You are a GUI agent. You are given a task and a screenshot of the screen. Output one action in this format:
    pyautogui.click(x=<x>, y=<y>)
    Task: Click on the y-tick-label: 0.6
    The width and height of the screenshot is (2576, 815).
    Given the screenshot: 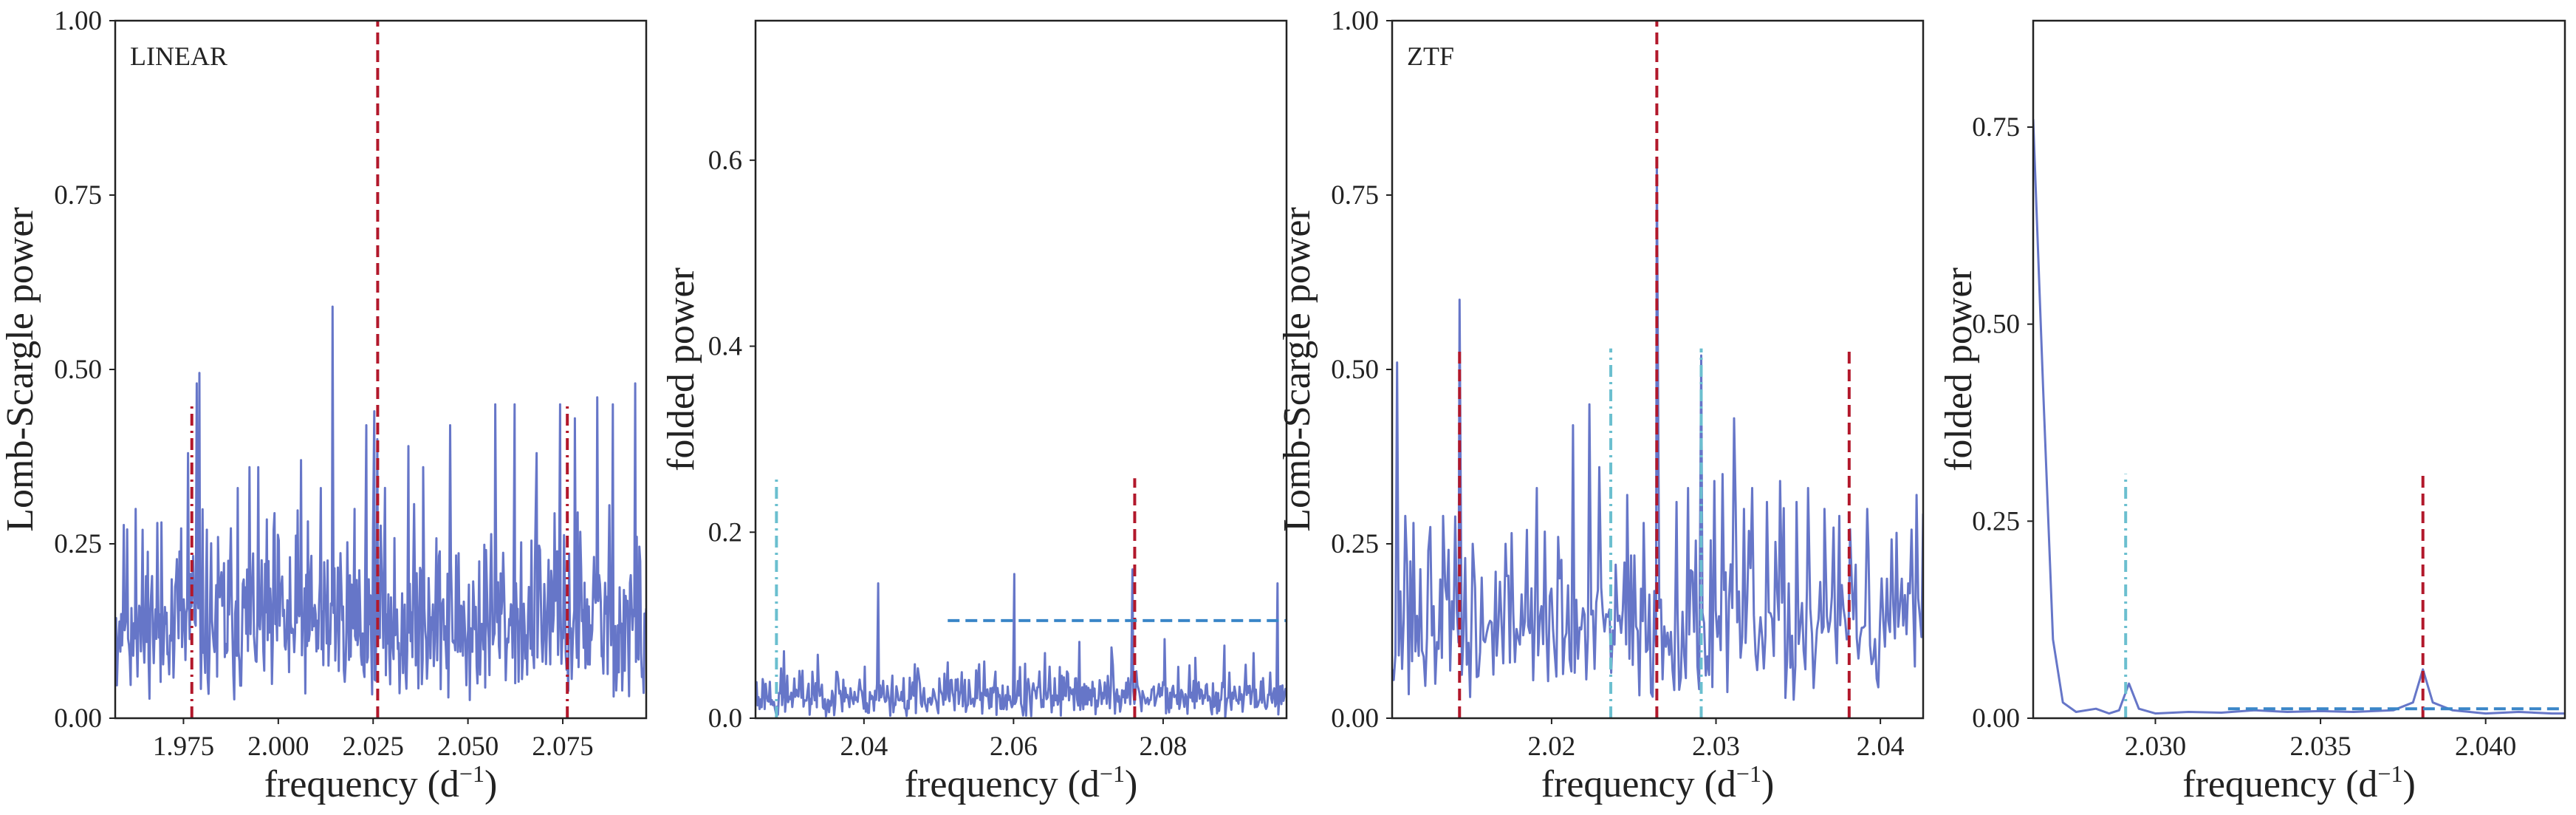 What is the action you would take?
    pyautogui.click(x=725, y=161)
    